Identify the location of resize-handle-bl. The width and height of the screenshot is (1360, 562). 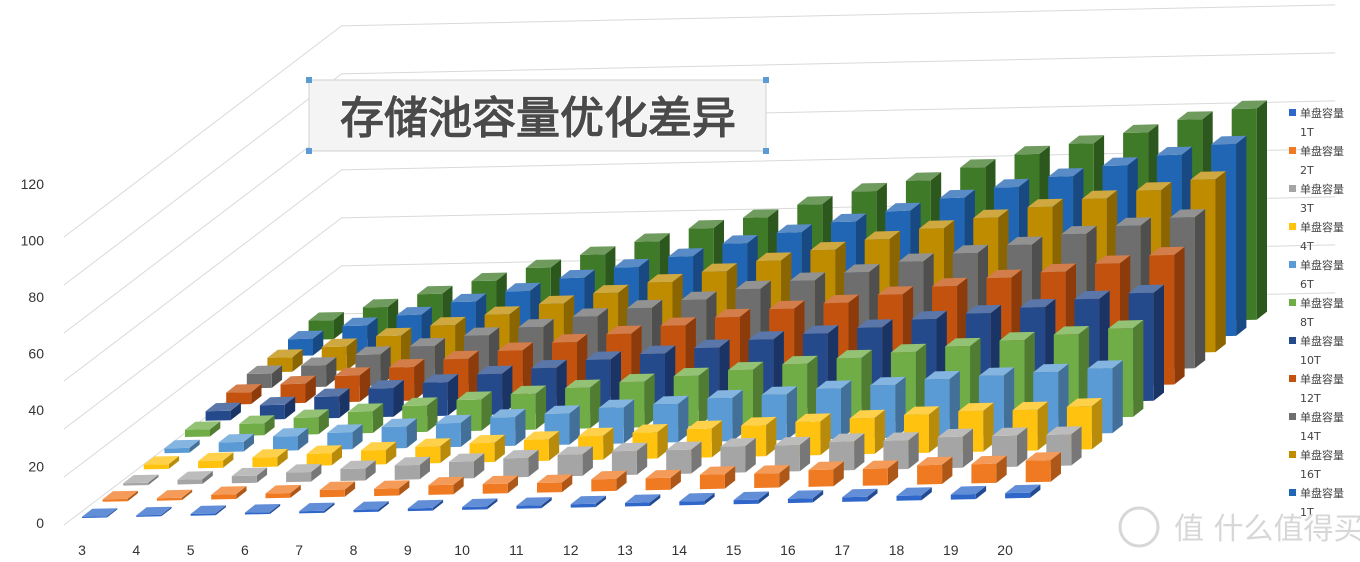
(309, 151).